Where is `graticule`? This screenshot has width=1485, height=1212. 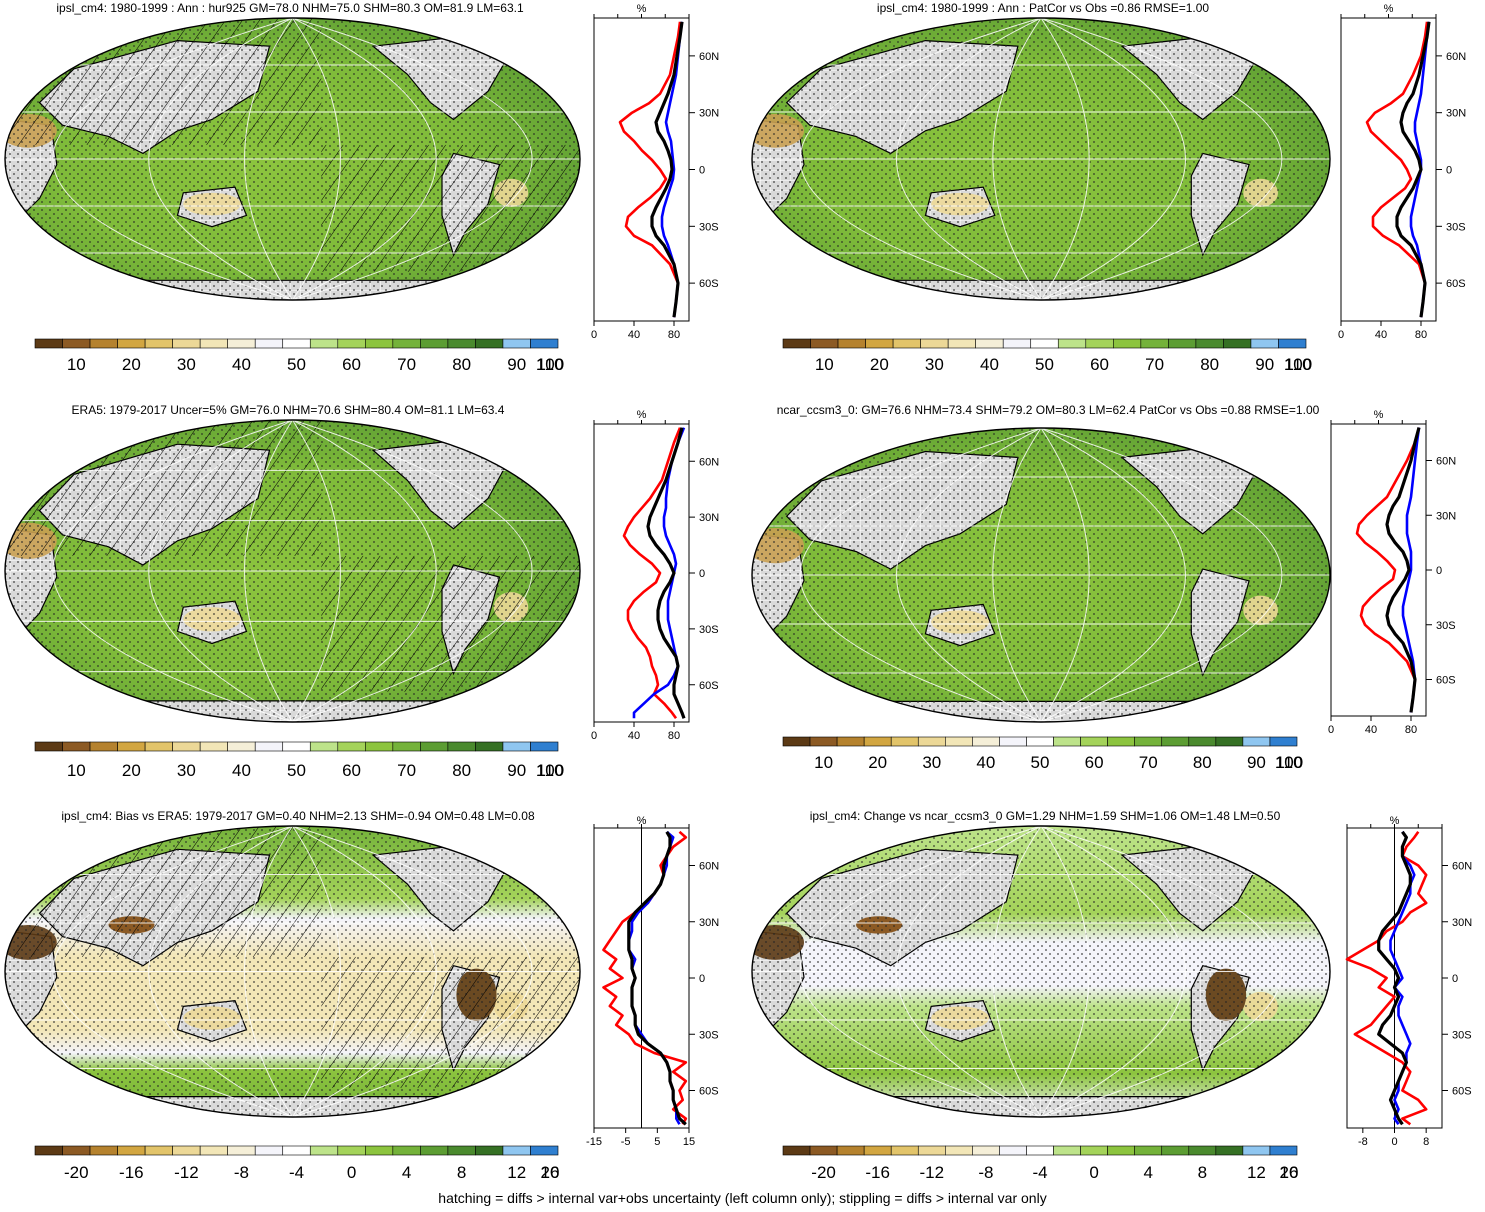 graticule is located at coordinates (1041, 575).